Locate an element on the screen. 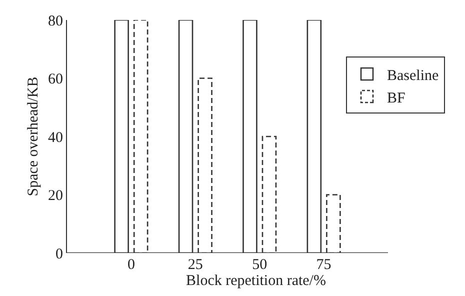 Image resolution: width=465 pixels, height=296 pixels. x-tick-label: 0 is located at coordinates (131, 265).